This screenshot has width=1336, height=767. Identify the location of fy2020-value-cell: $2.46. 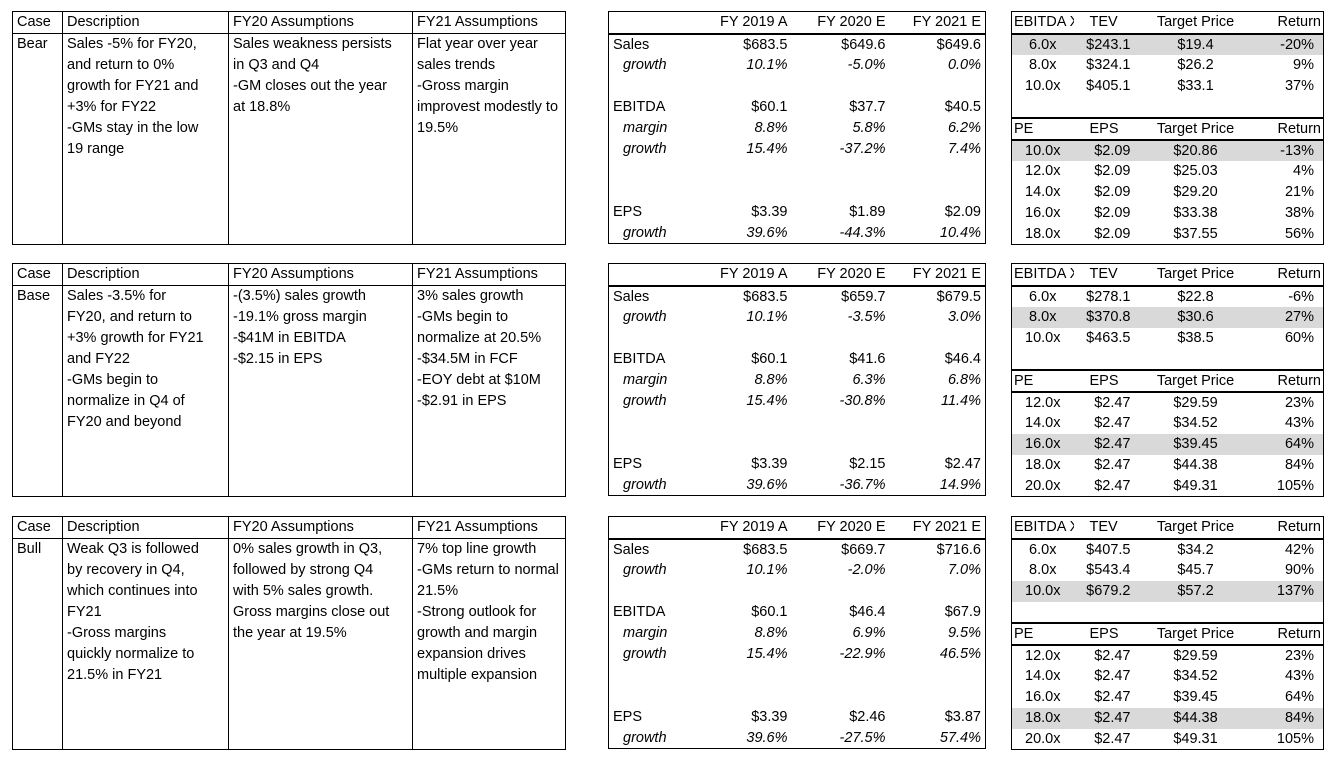
(867, 717).